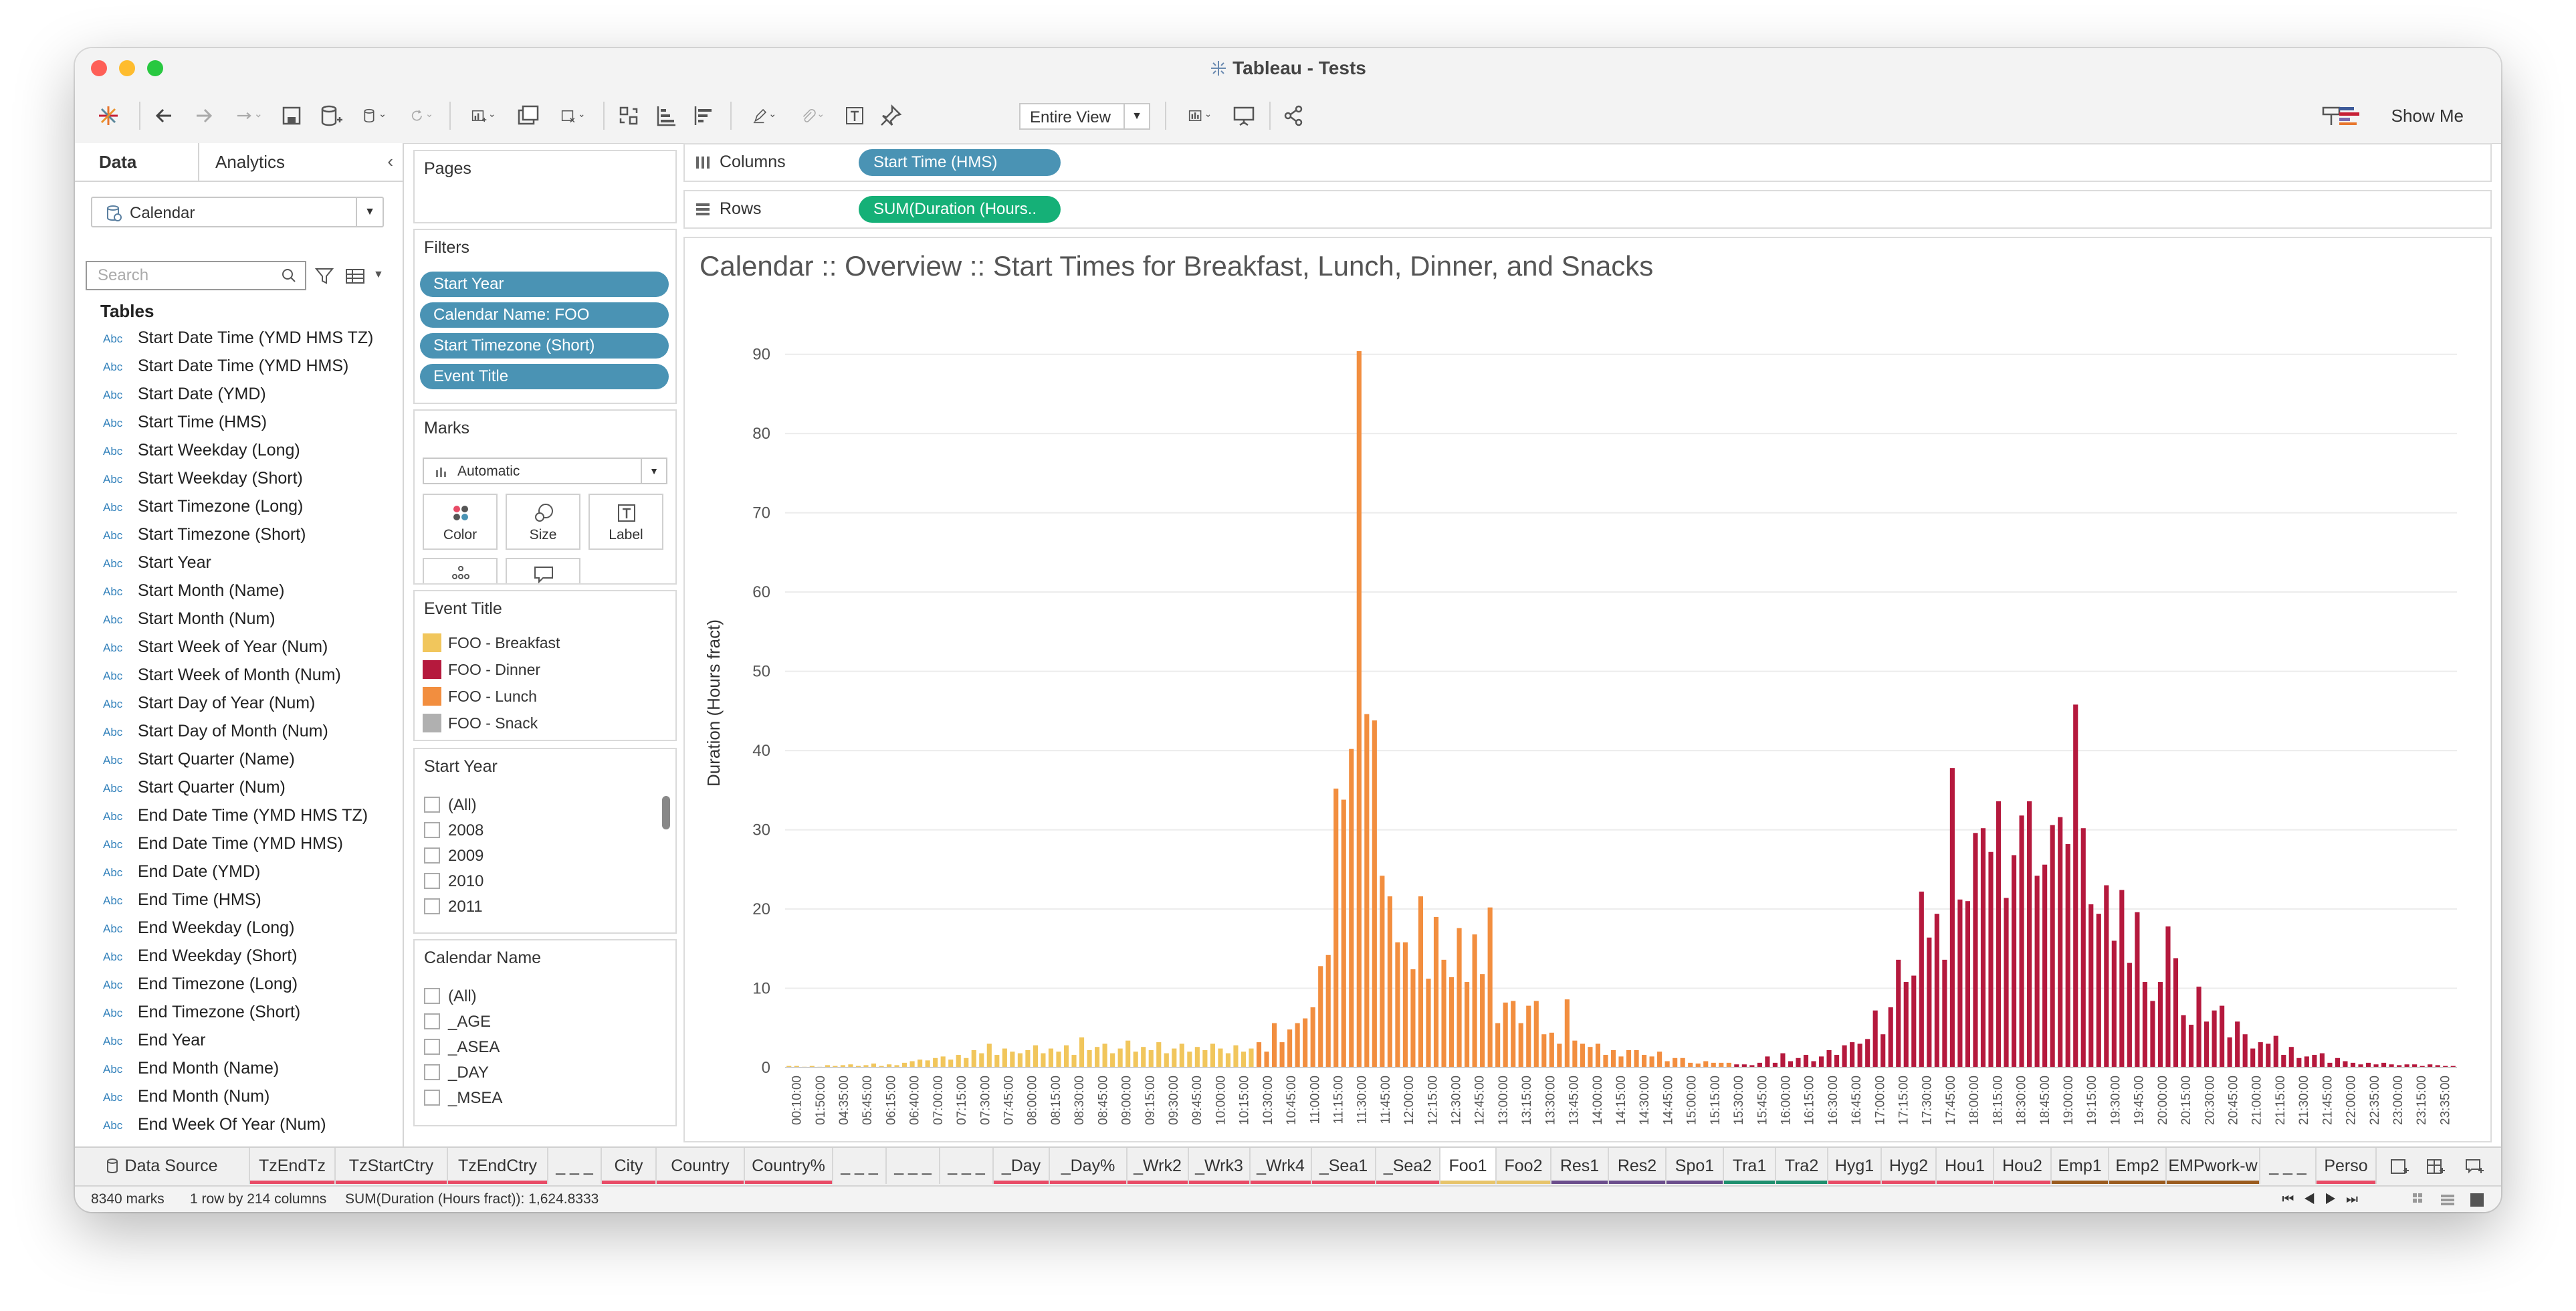 This screenshot has height=1311, width=2576. I want to click on highlight-icon, so click(765, 115).